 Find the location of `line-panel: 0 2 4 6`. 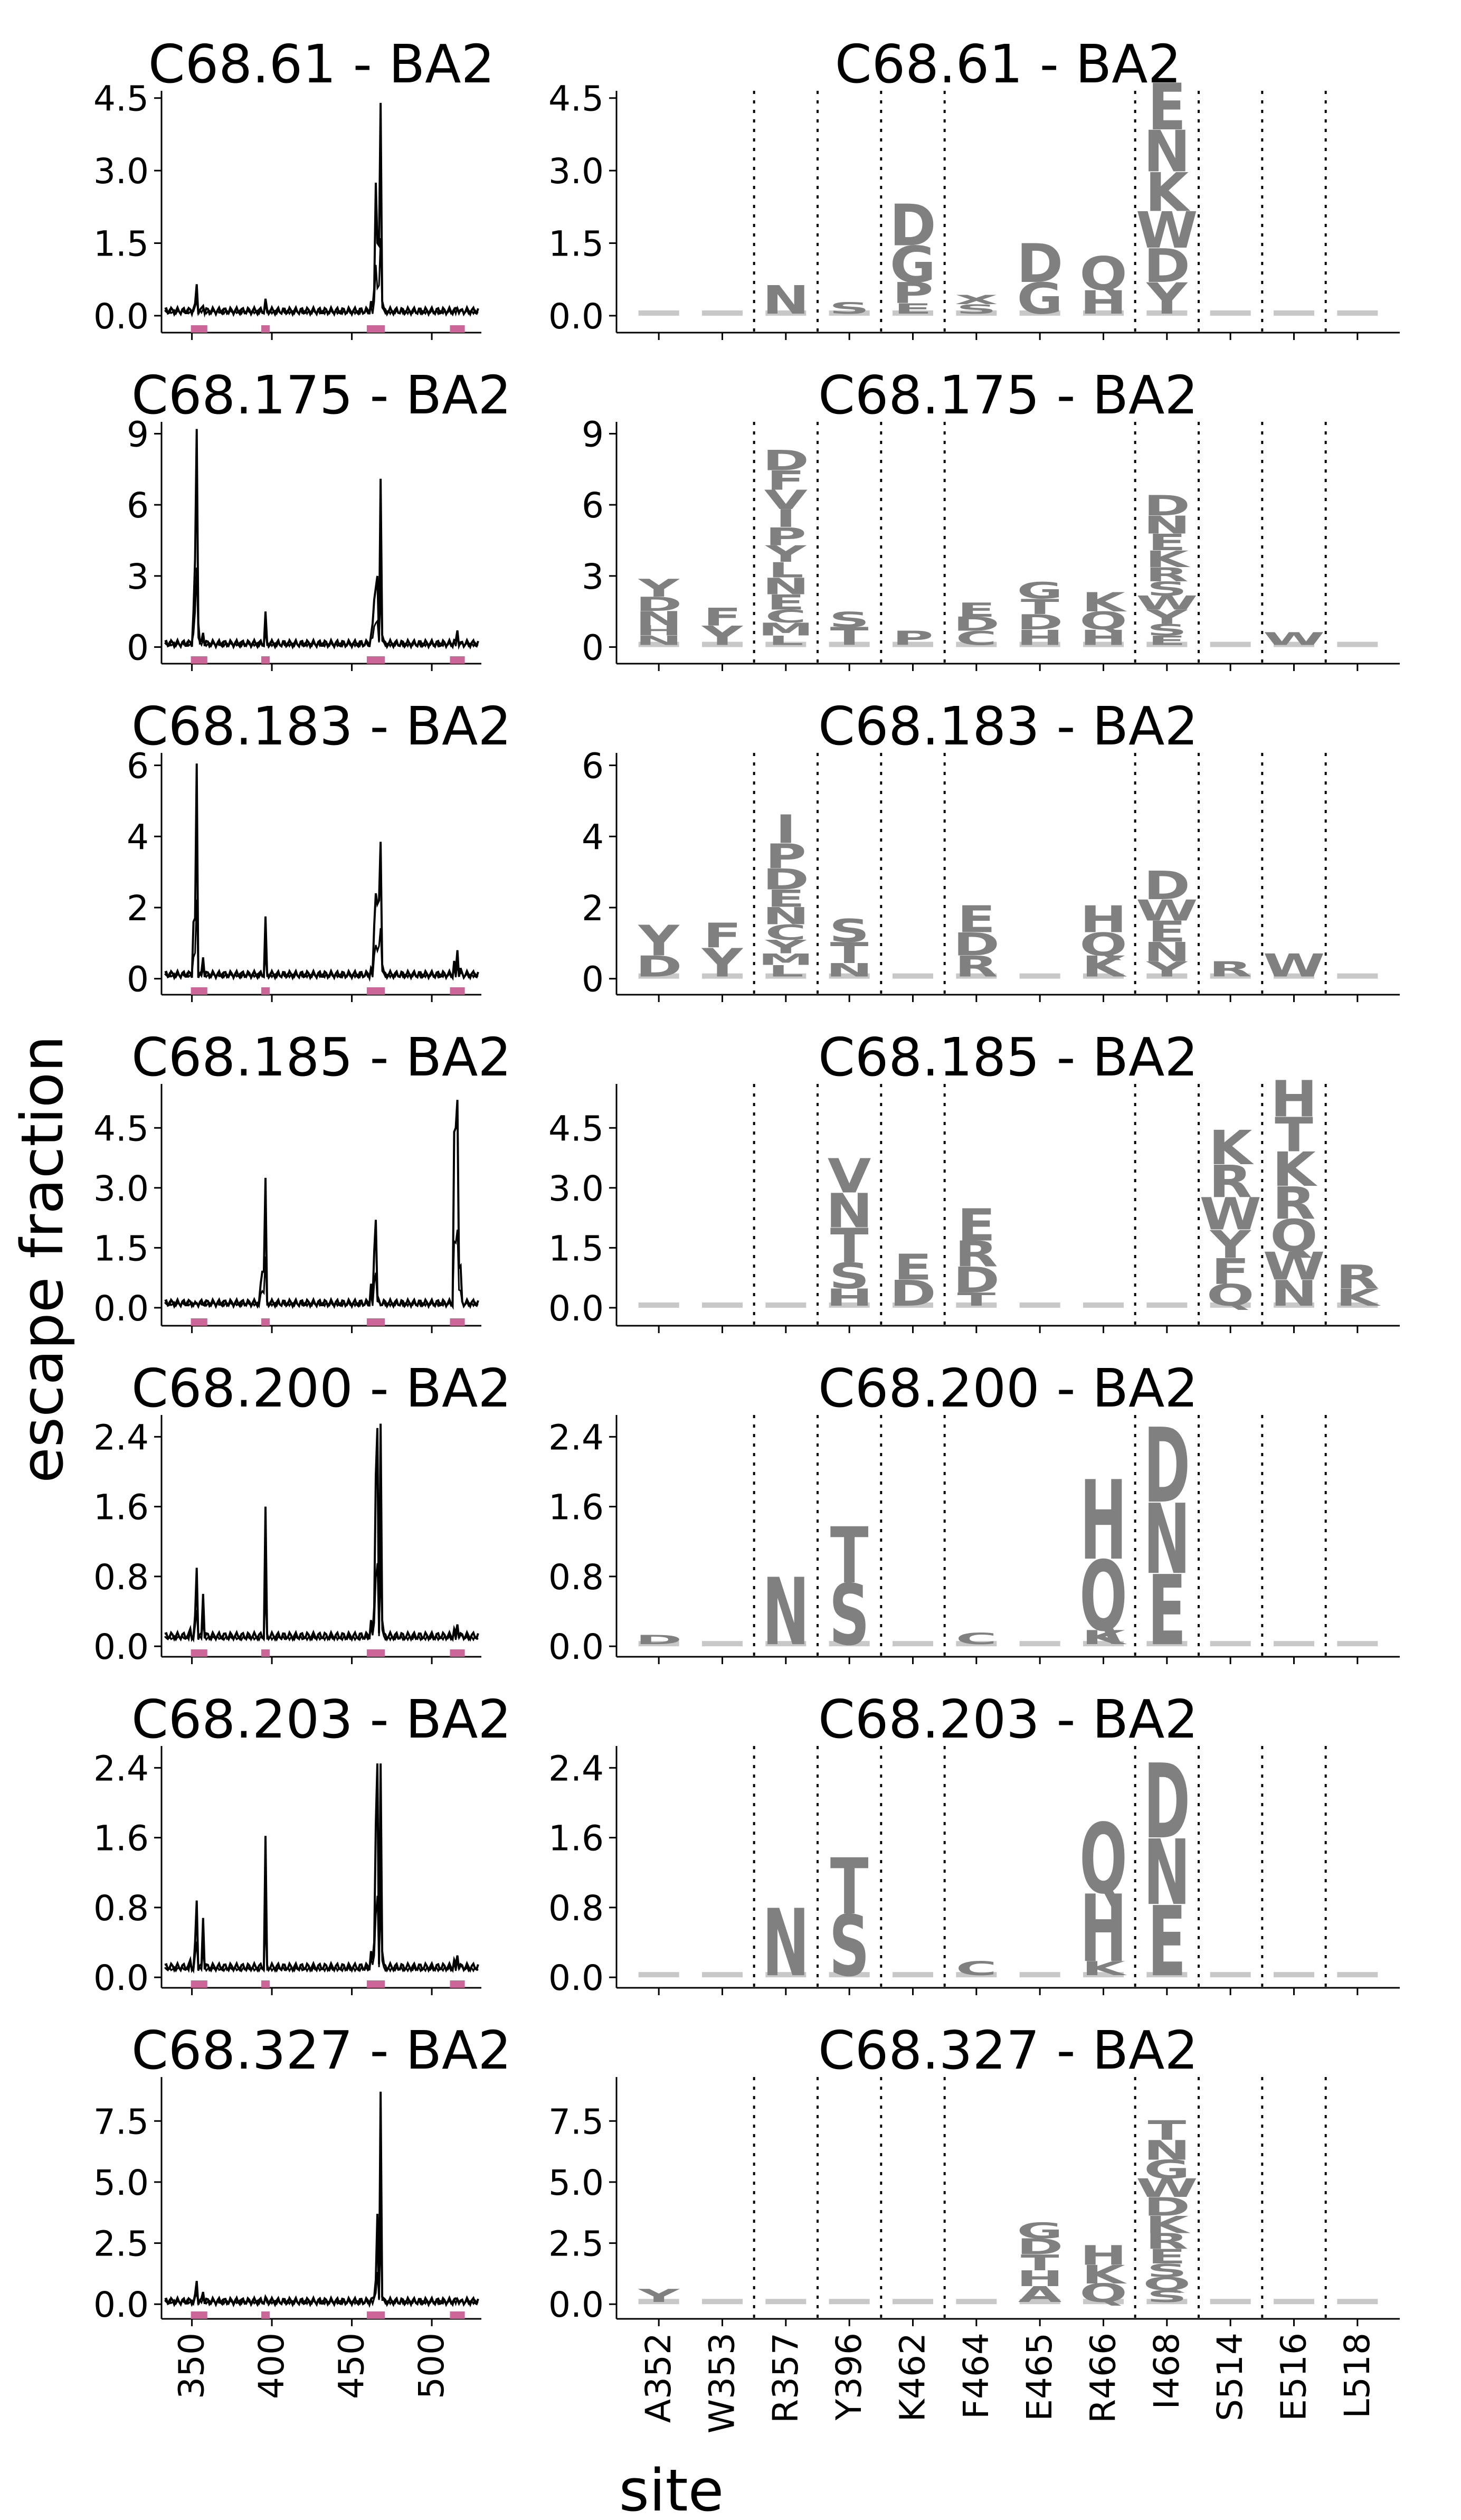

line-panel: 0 2 4 6 is located at coordinates (304, 874).